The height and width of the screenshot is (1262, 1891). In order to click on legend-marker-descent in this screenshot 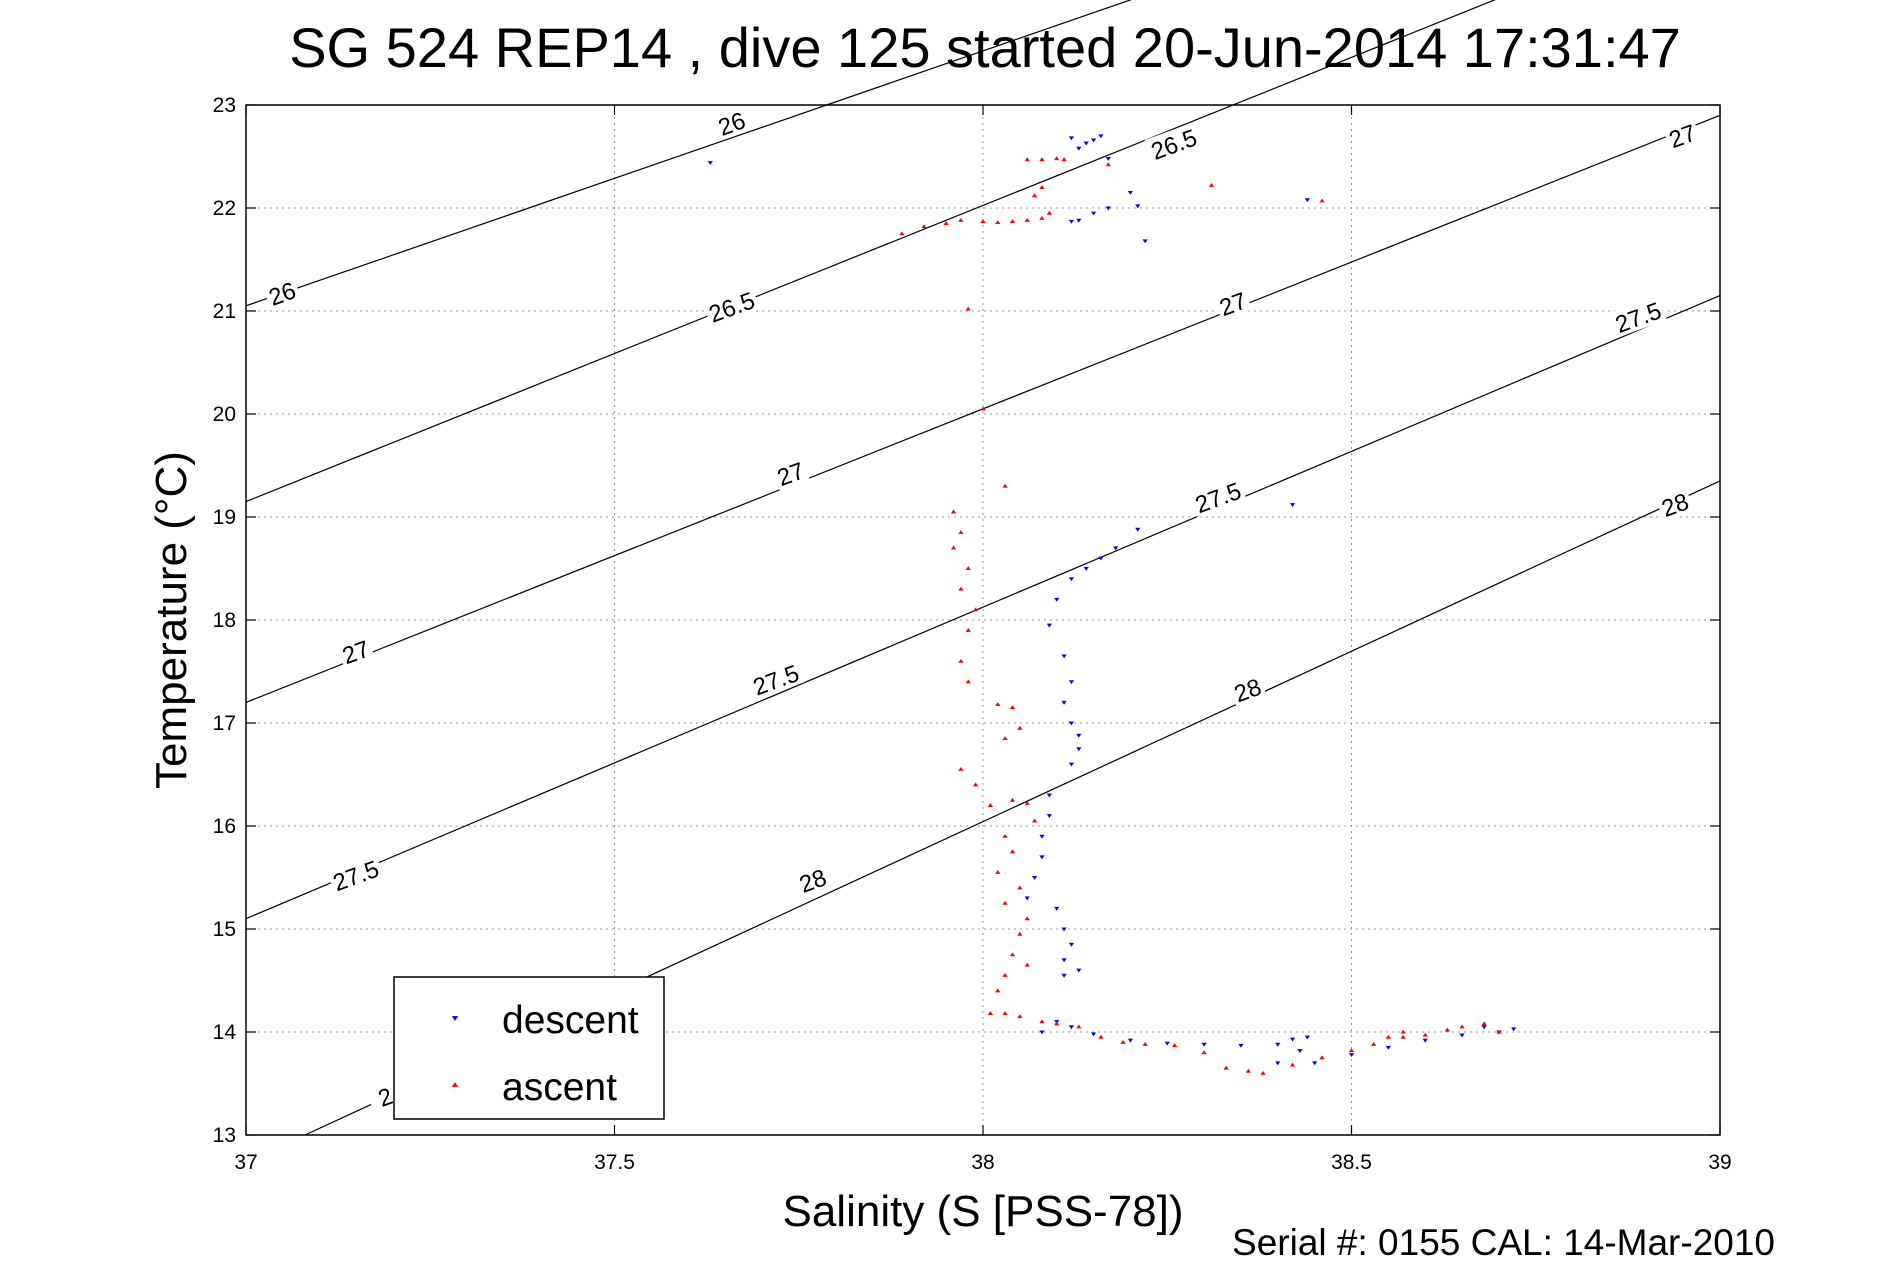, I will do `click(455, 1018)`.